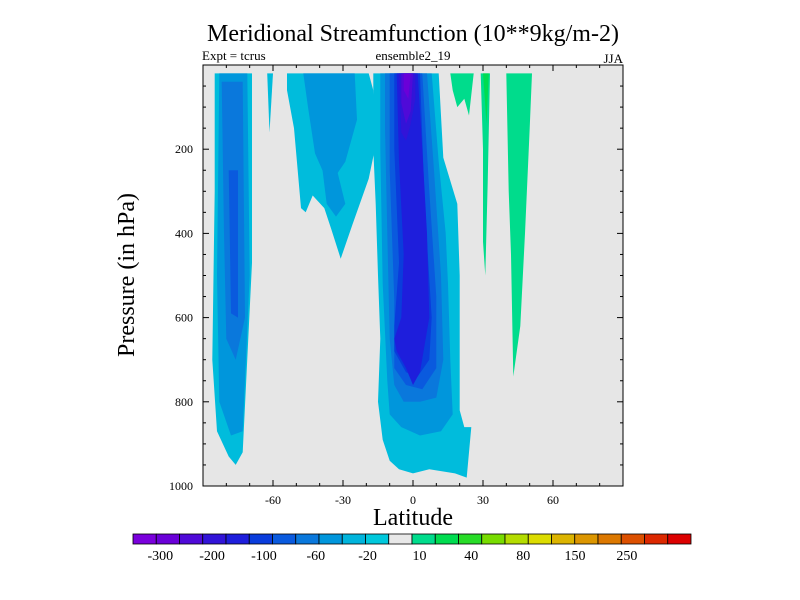 Image resolution: width=800 pixels, height=600 pixels. Describe the element at coordinates (234, 55) in the screenshot. I see `experiment-label: Expt = tcrus` at that location.